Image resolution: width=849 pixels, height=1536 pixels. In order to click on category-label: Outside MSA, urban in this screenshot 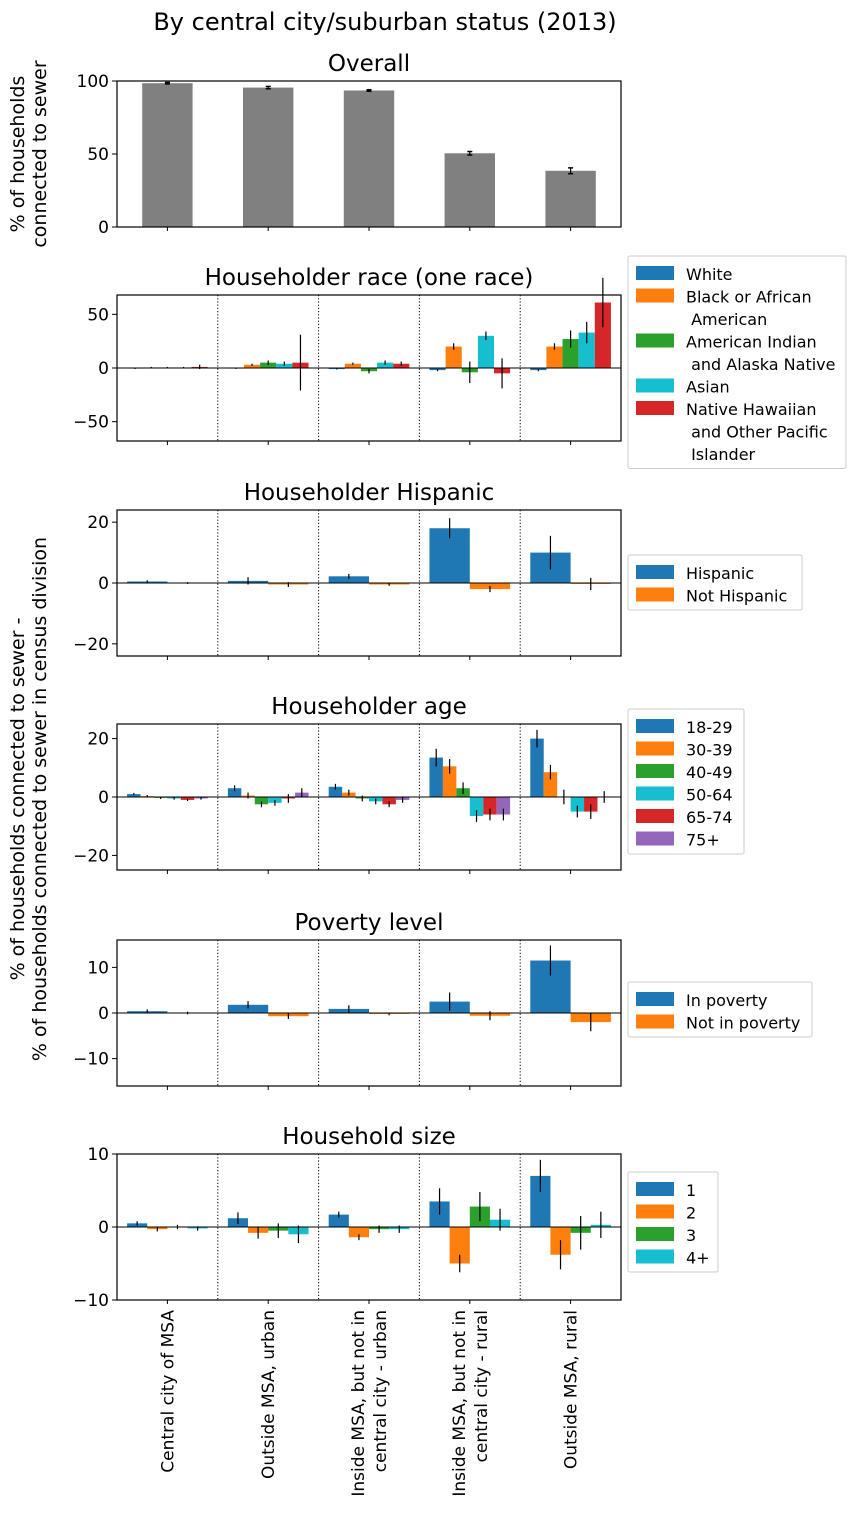, I will do `click(269, 1394)`.